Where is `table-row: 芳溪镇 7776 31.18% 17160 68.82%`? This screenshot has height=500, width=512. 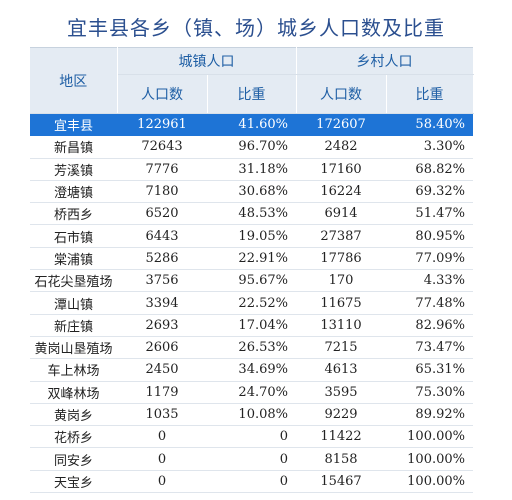 table-row: 芳溪镇 7776 31.18% 17160 68.82% is located at coordinates (251, 169).